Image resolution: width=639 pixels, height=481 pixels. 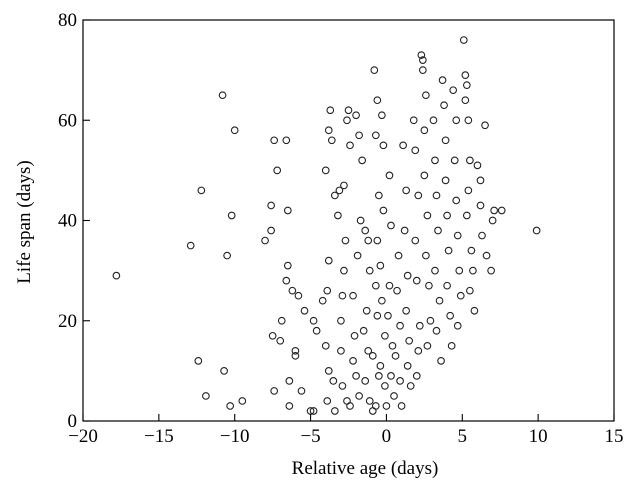 What do you see at coordinates (463, 436) in the screenshot?
I see `x-tick-label: 5` at bounding box center [463, 436].